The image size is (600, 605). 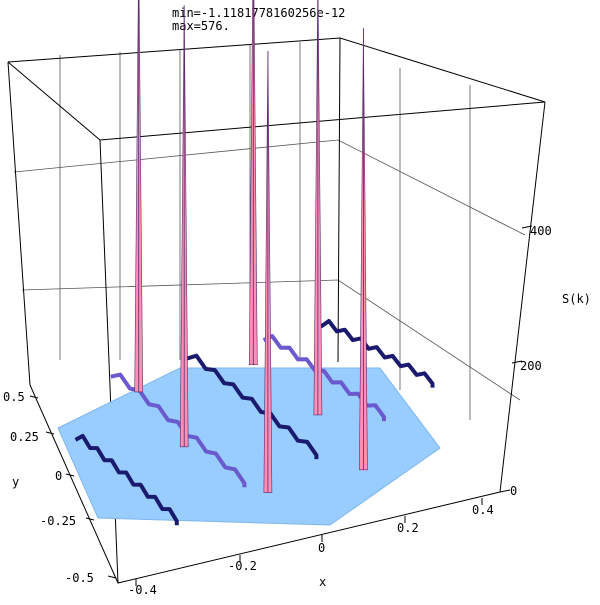 What do you see at coordinates (513, 491) in the screenshot?
I see `z-tick-0: 0` at bounding box center [513, 491].